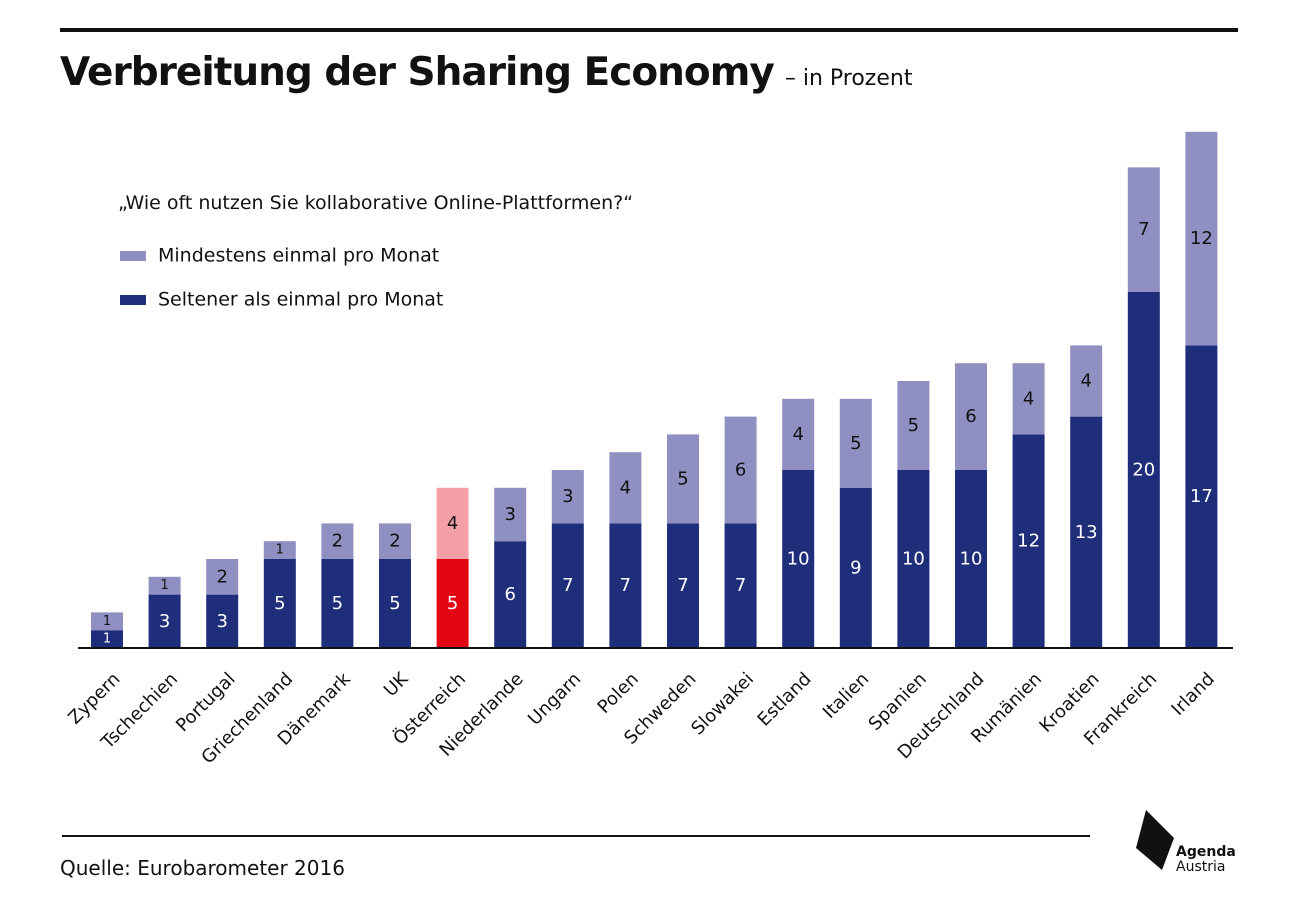 The width and height of the screenshot is (1300, 913). I want to click on category-label: Irland, so click(1193, 694).